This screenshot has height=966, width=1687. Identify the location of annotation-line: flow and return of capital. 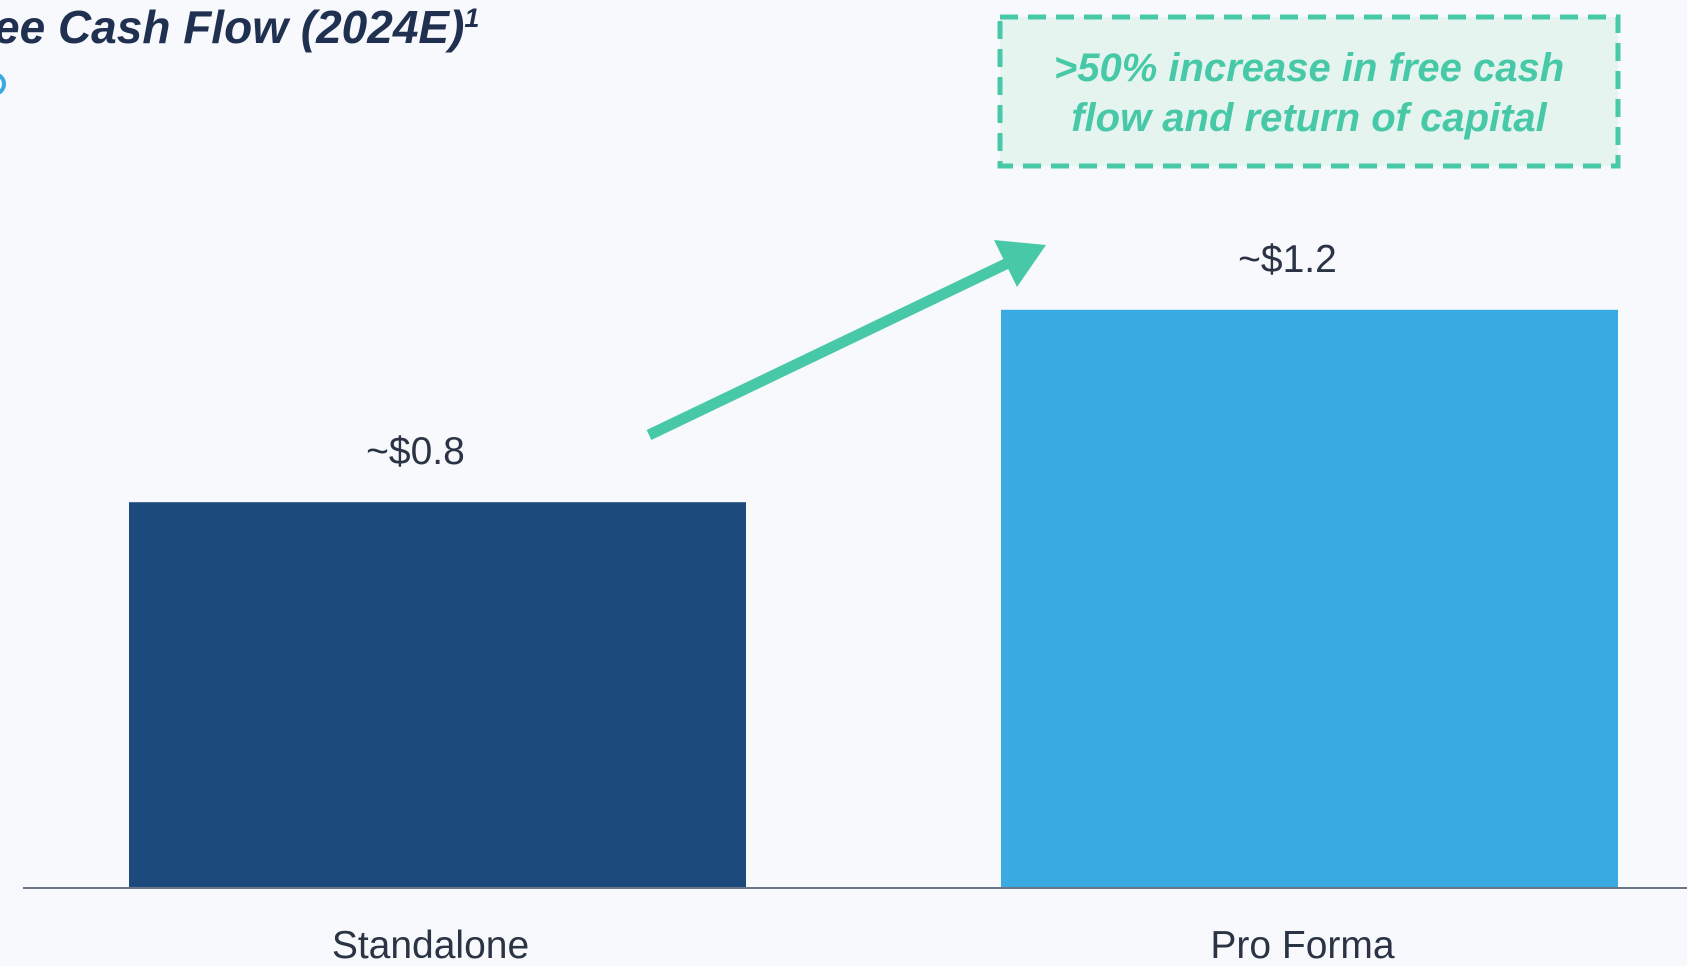
(1309, 118).